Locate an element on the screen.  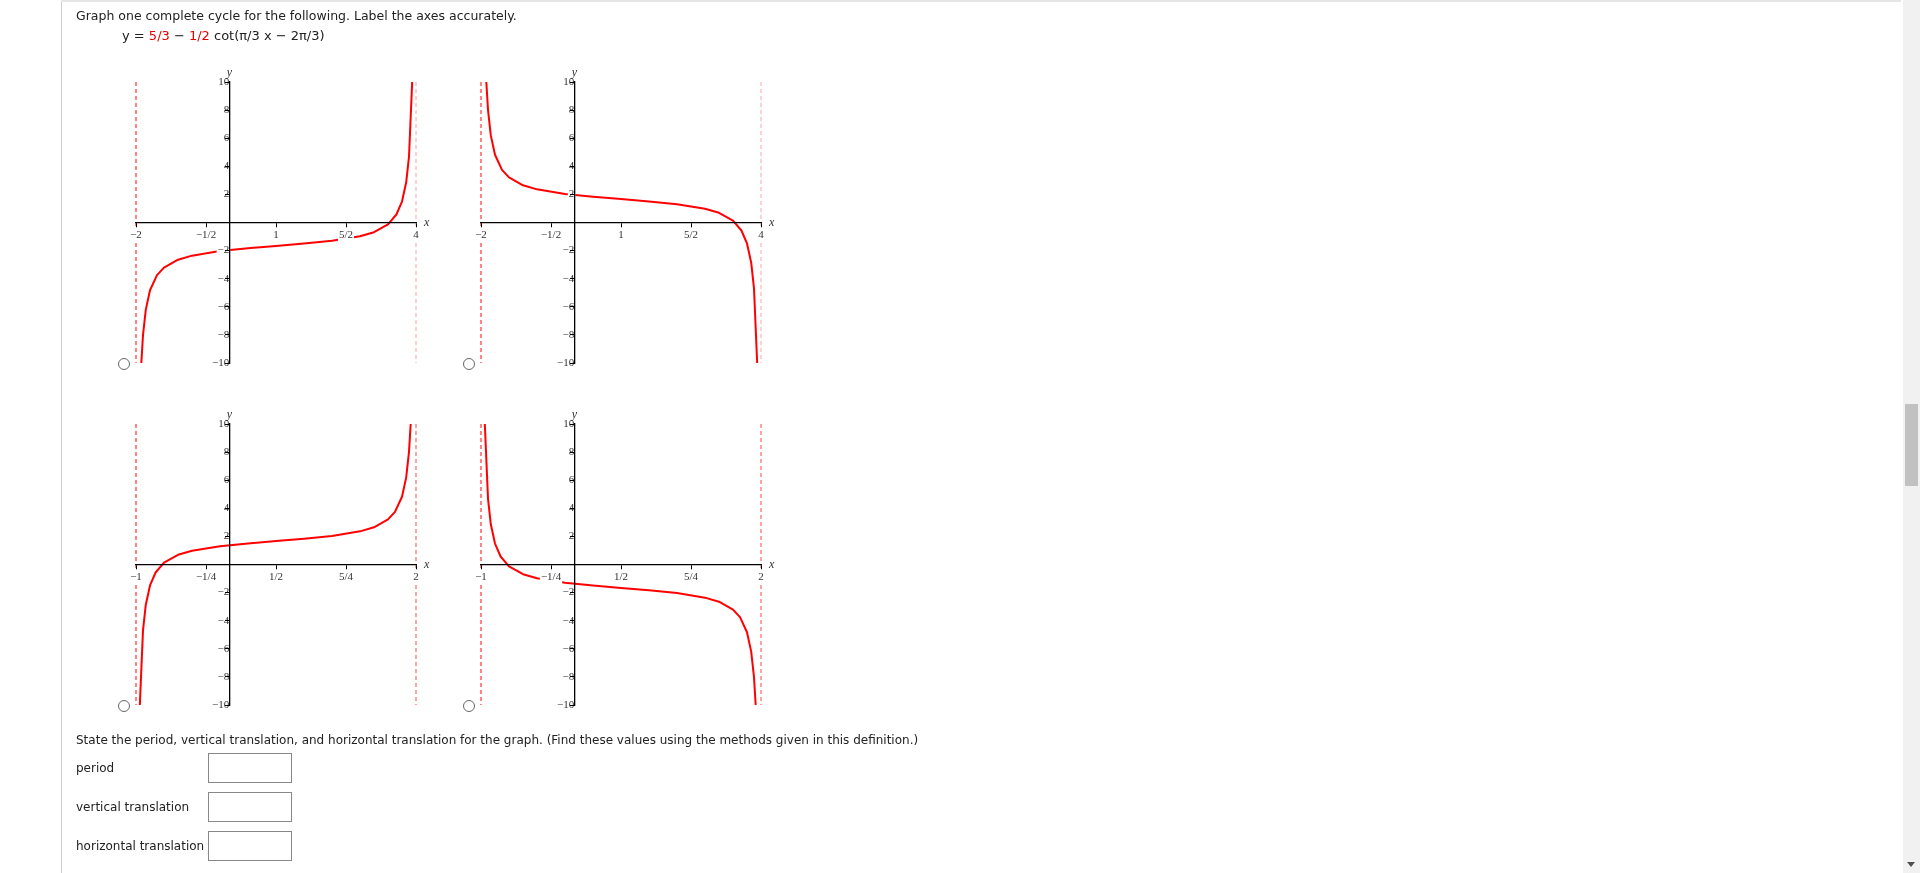
chart-title: Graph one complete cycle for the following. Label the axes accurately. is located at coordinates (296, 15).